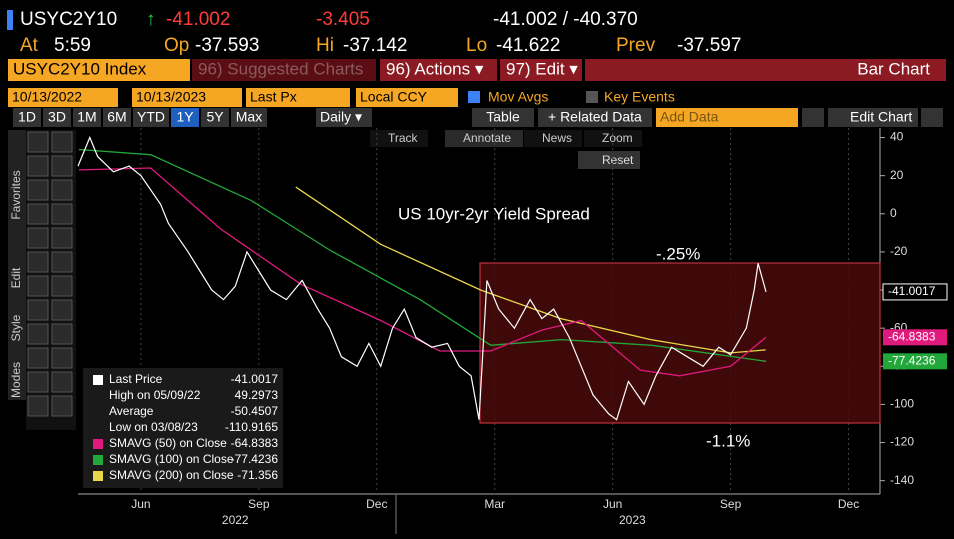 Image resolution: width=954 pixels, height=539 pixels. Describe the element at coordinates (255, 379) in the screenshot. I see `legend-value: -41.0017` at that location.